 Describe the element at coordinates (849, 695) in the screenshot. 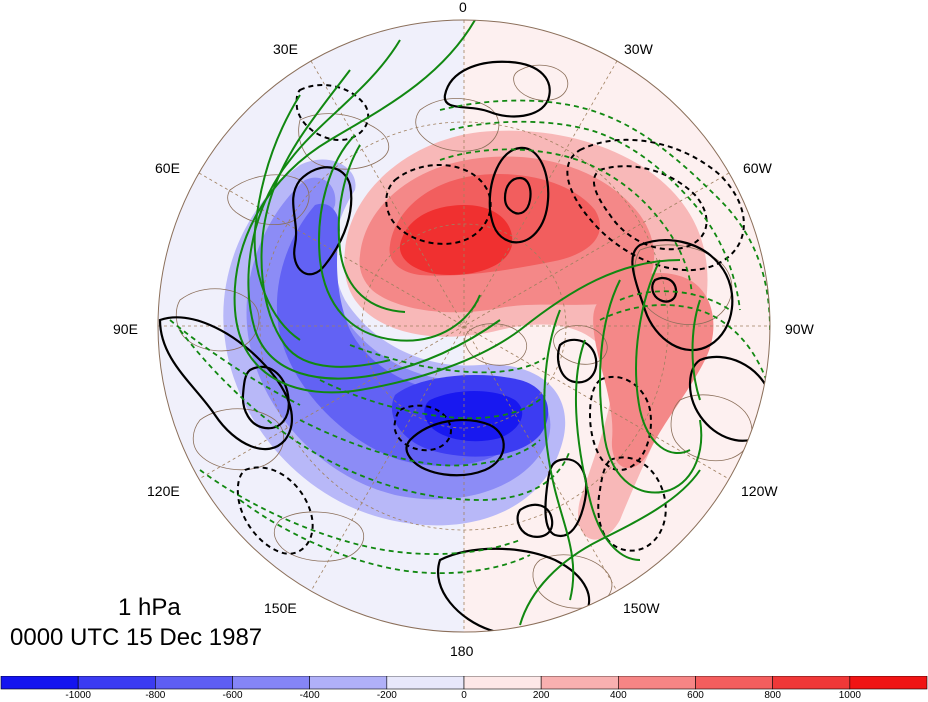

I see `colorbar-tick-label: 1000` at that location.